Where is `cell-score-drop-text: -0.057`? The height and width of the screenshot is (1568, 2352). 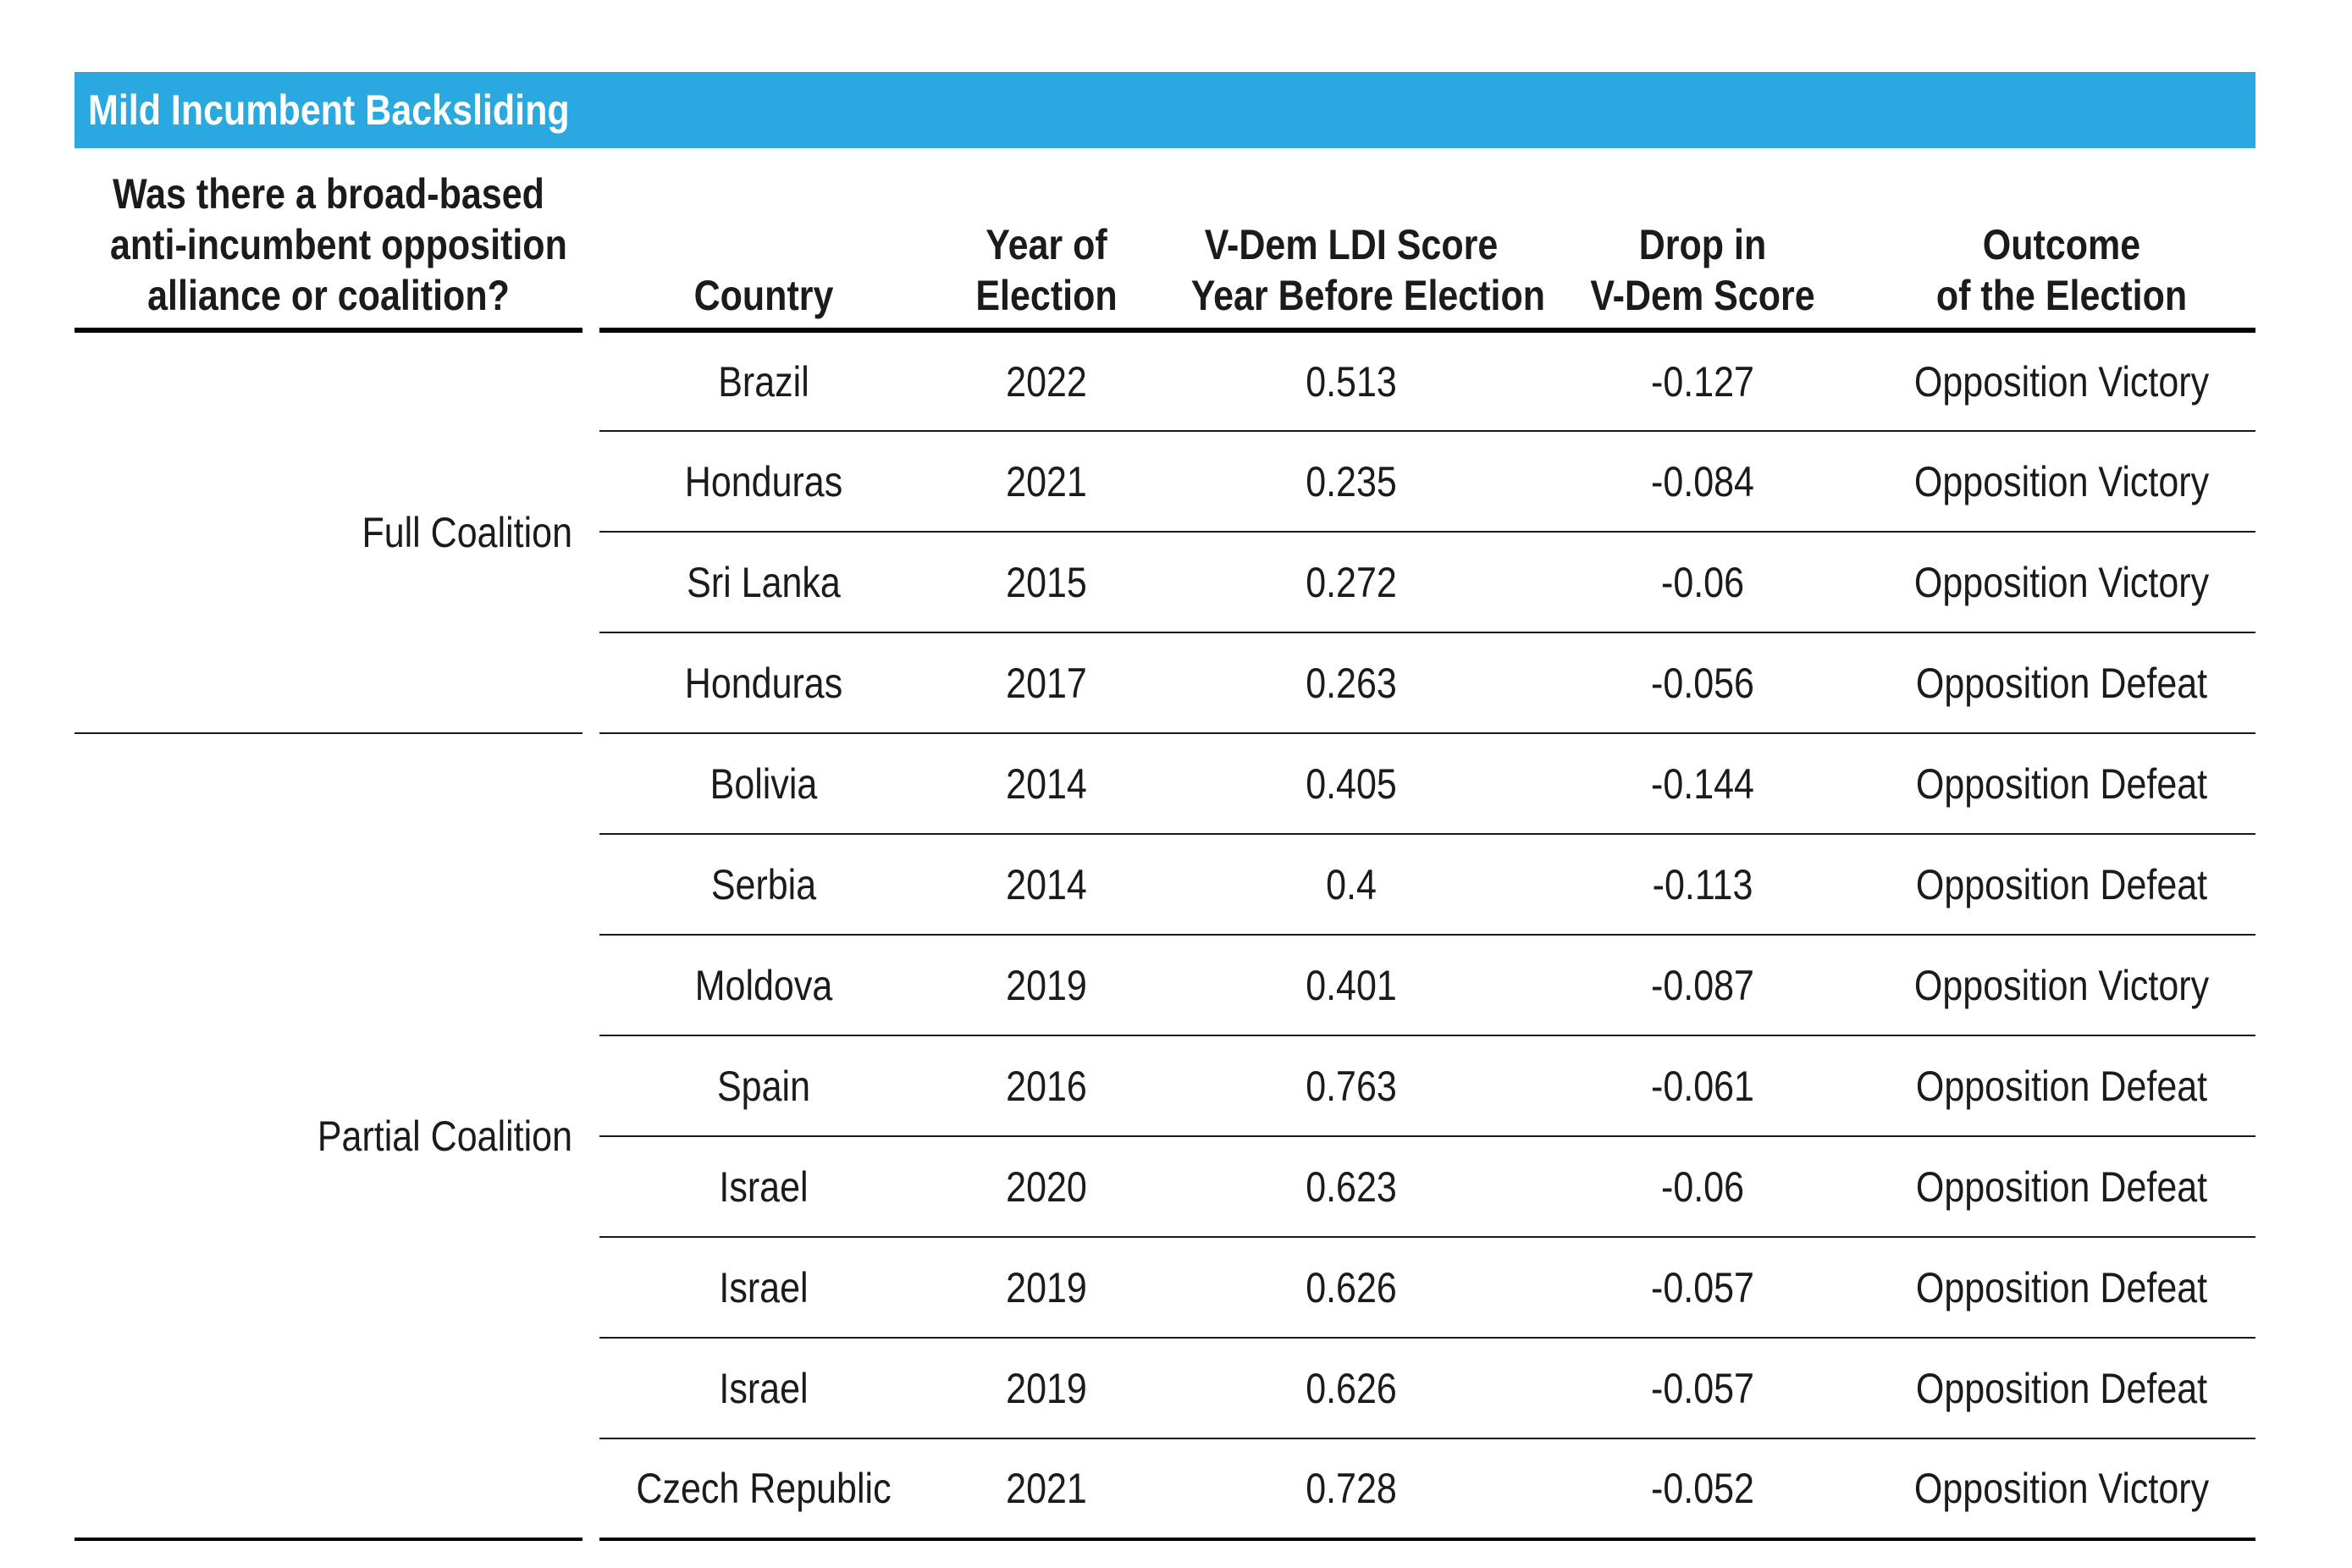 cell-score-drop-text: -0.057 is located at coordinates (1702, 1287).